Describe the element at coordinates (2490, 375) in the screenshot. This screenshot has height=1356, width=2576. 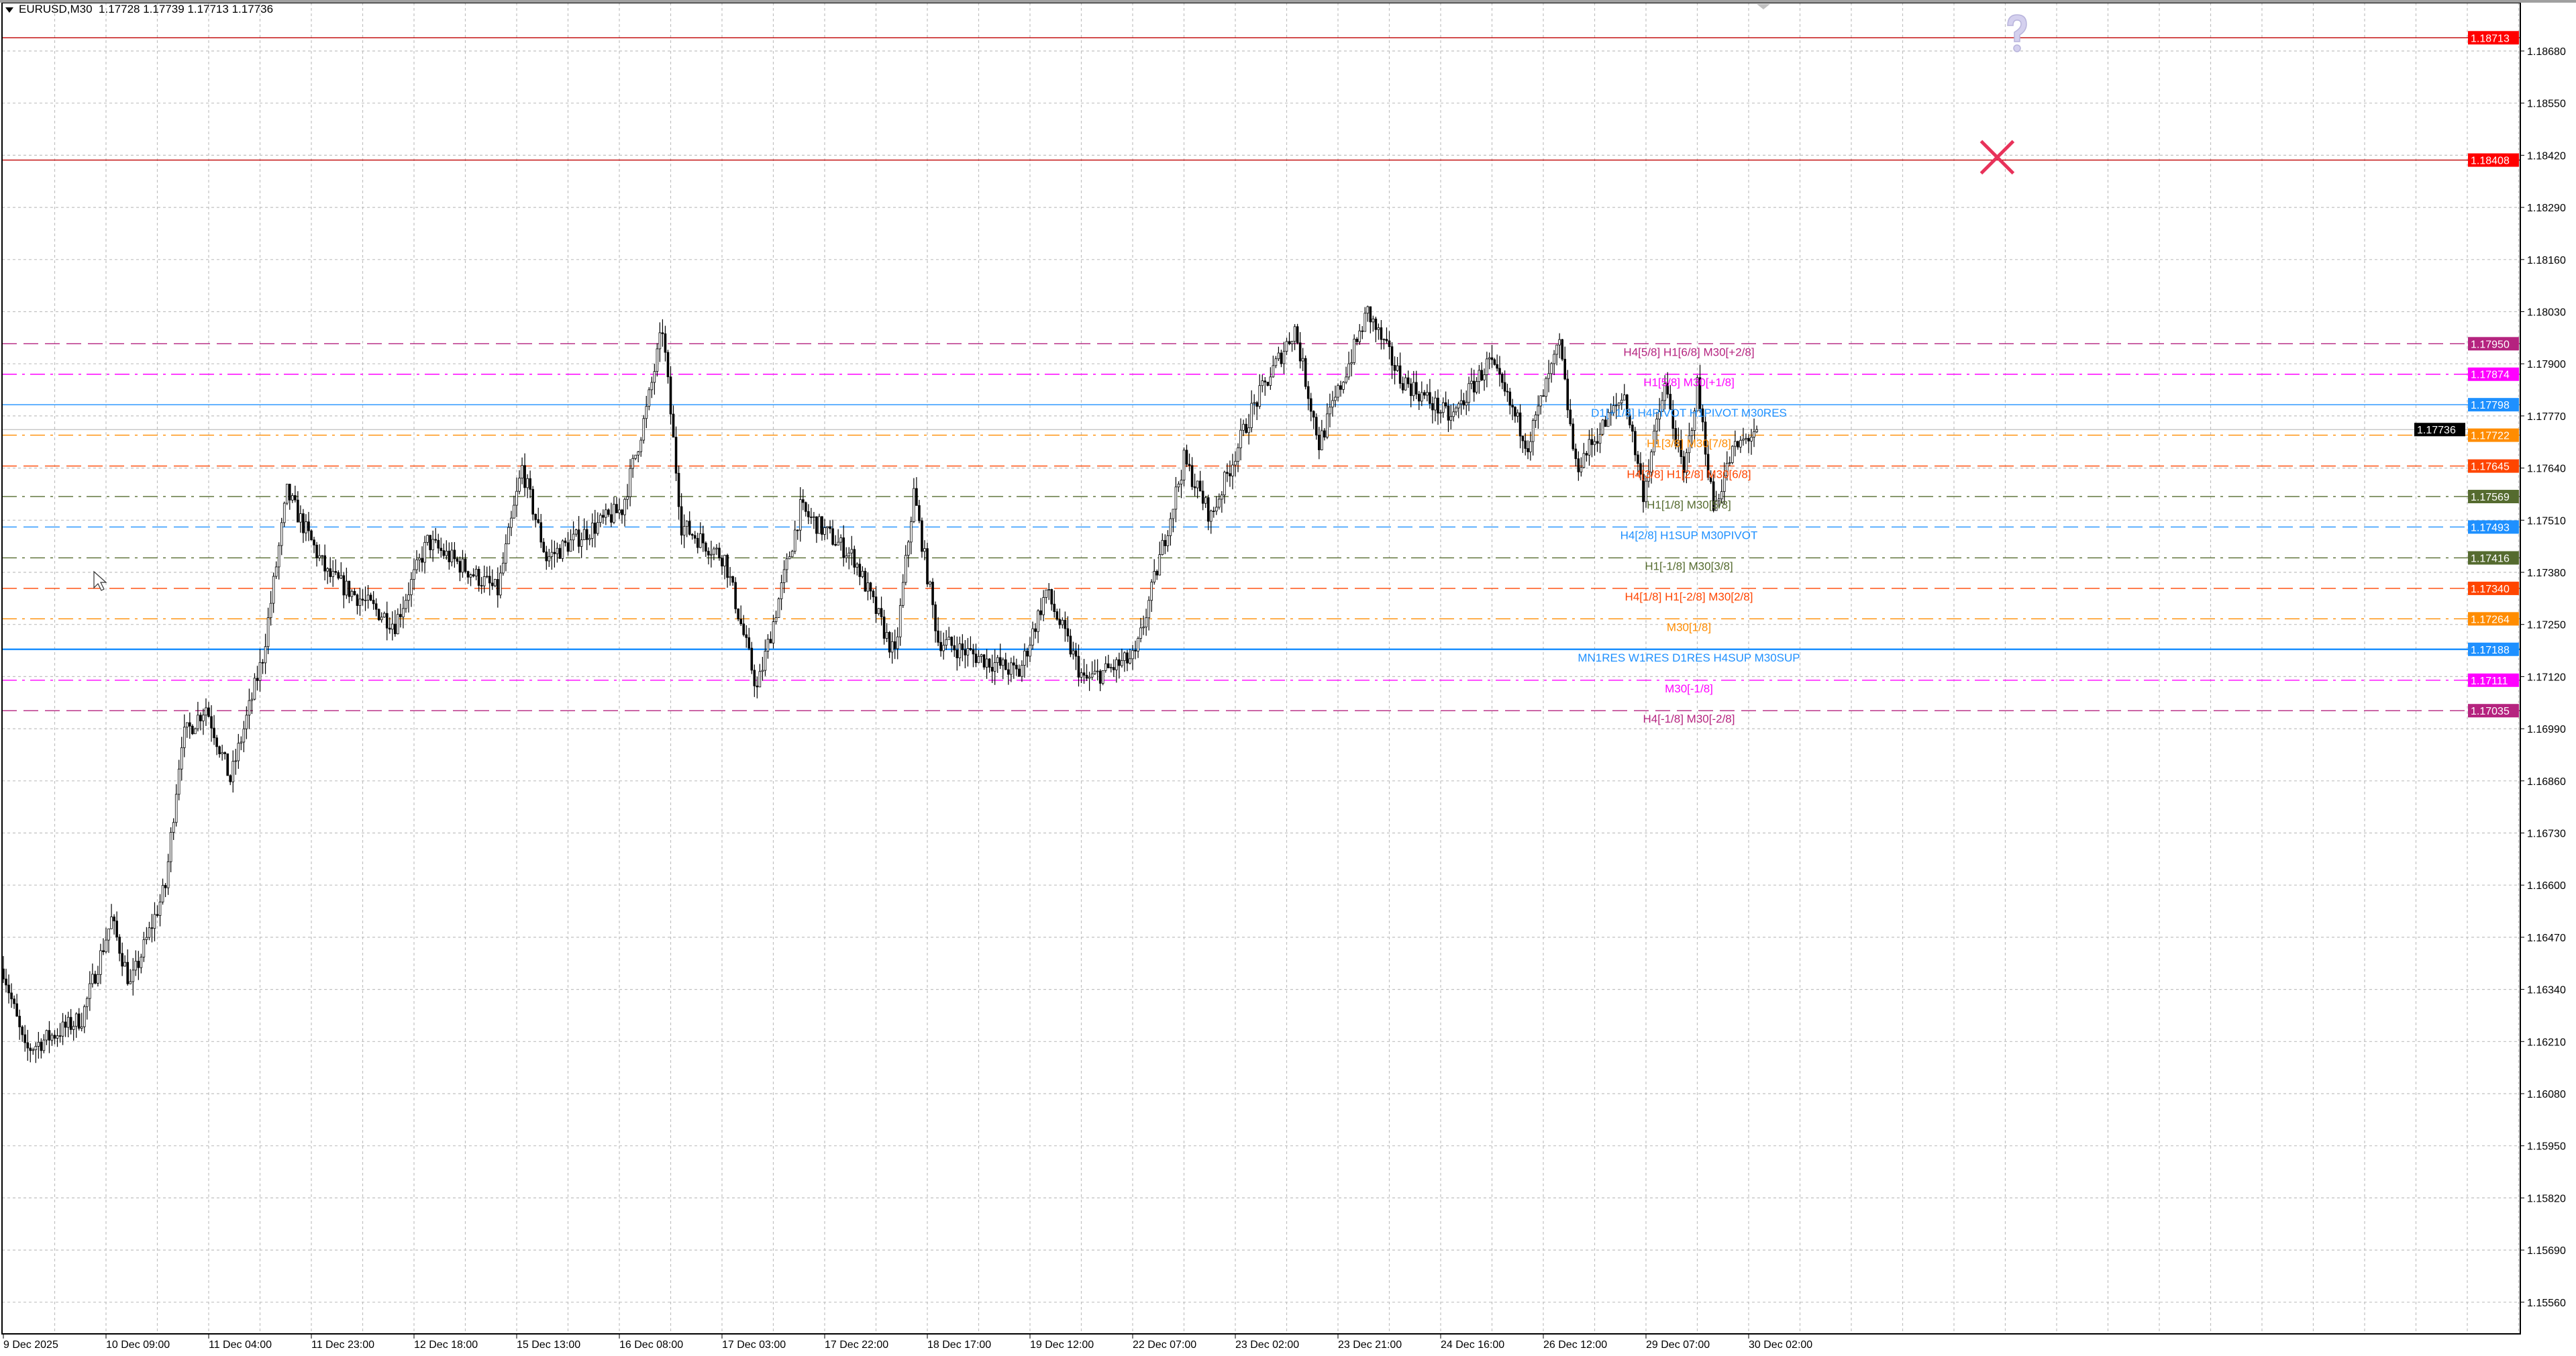
I see `price-tag-label: 1.17874` at that location.